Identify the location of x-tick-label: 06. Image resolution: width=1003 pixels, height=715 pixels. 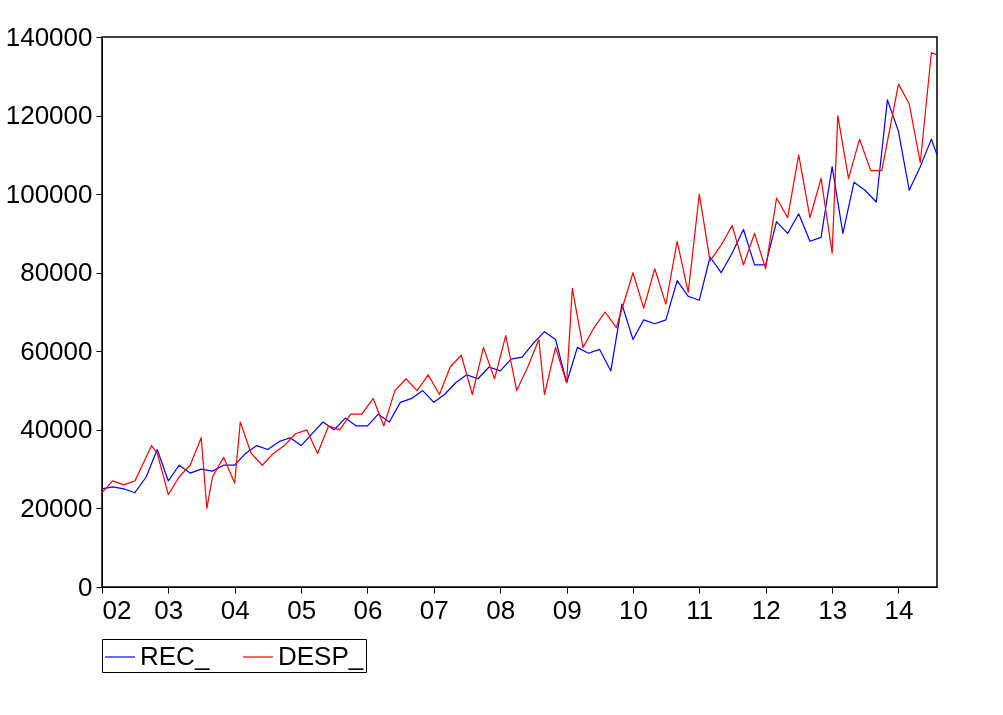
(368, 609).